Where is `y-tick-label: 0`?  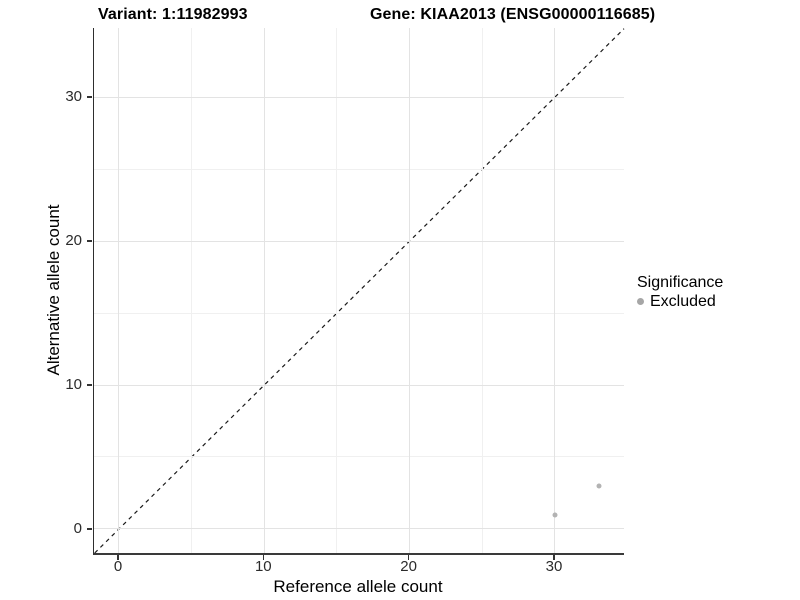
y-tick-label: 0 is located at coordinates (77, 528).